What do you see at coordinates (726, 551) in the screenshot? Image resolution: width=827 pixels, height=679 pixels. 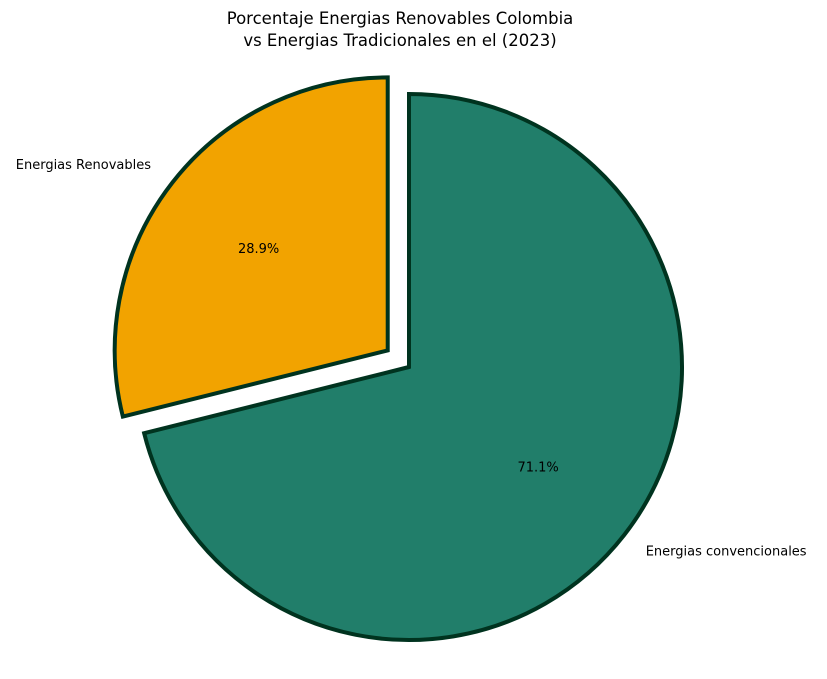 I see `pie-category-label-energias-convencionales: Energias convencionales` at bounding box center [726, 551].